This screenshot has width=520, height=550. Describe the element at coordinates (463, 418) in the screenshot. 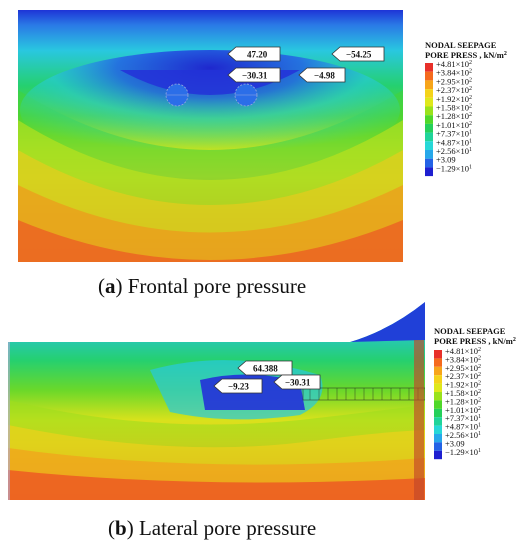

I see `legend-b-label-8: +7.37×101` at that location.